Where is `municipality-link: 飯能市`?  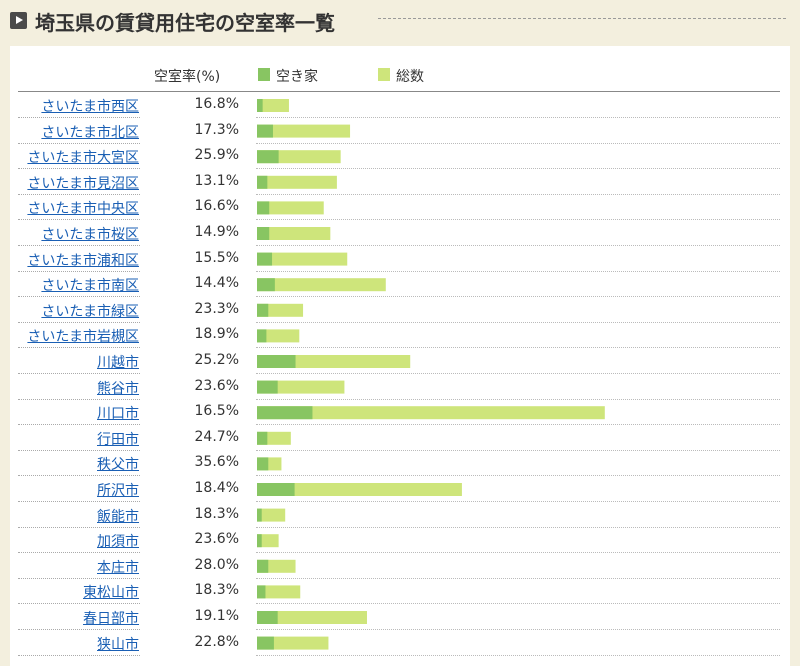
municipality-link: 飯能市 is located at coordinates (118, 516).